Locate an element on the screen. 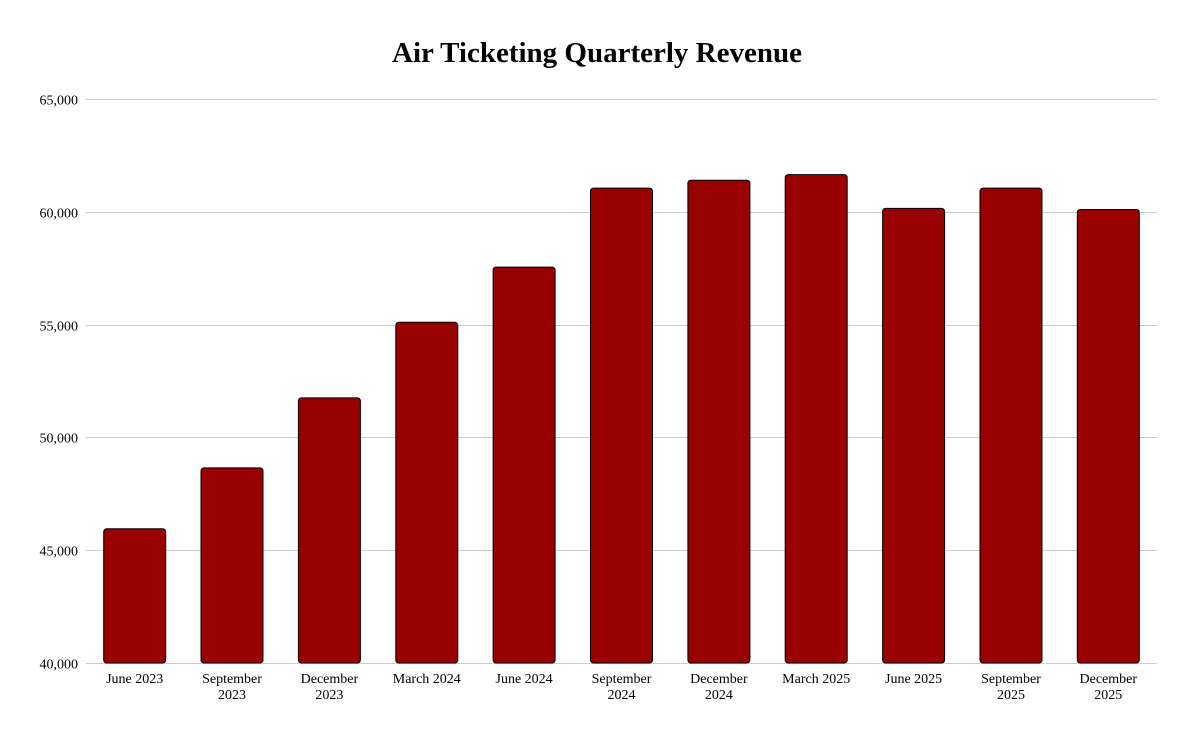 This screenshot has width=1194, height=733. x-tick-label-line: March 2025 is located at coordinates (816, 679).